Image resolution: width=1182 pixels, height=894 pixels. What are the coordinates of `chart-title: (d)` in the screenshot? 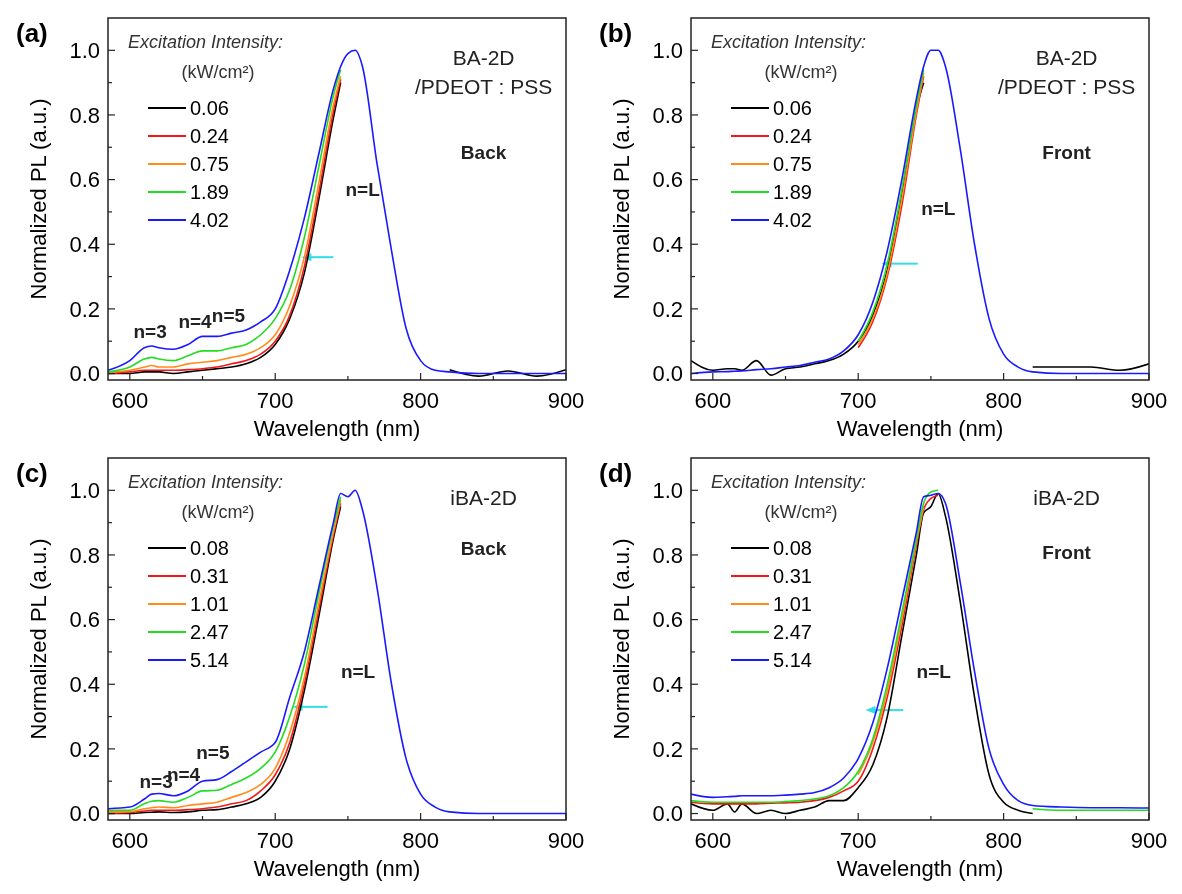 It's located at (616, 473).